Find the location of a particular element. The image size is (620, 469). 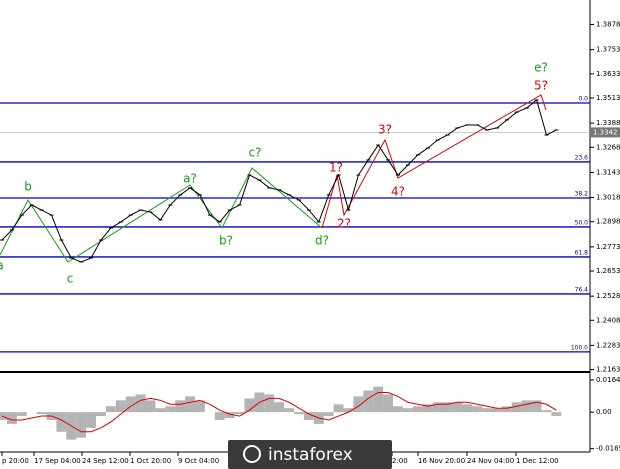

fib-label: 50.0 is located at coordinates (582, 222).